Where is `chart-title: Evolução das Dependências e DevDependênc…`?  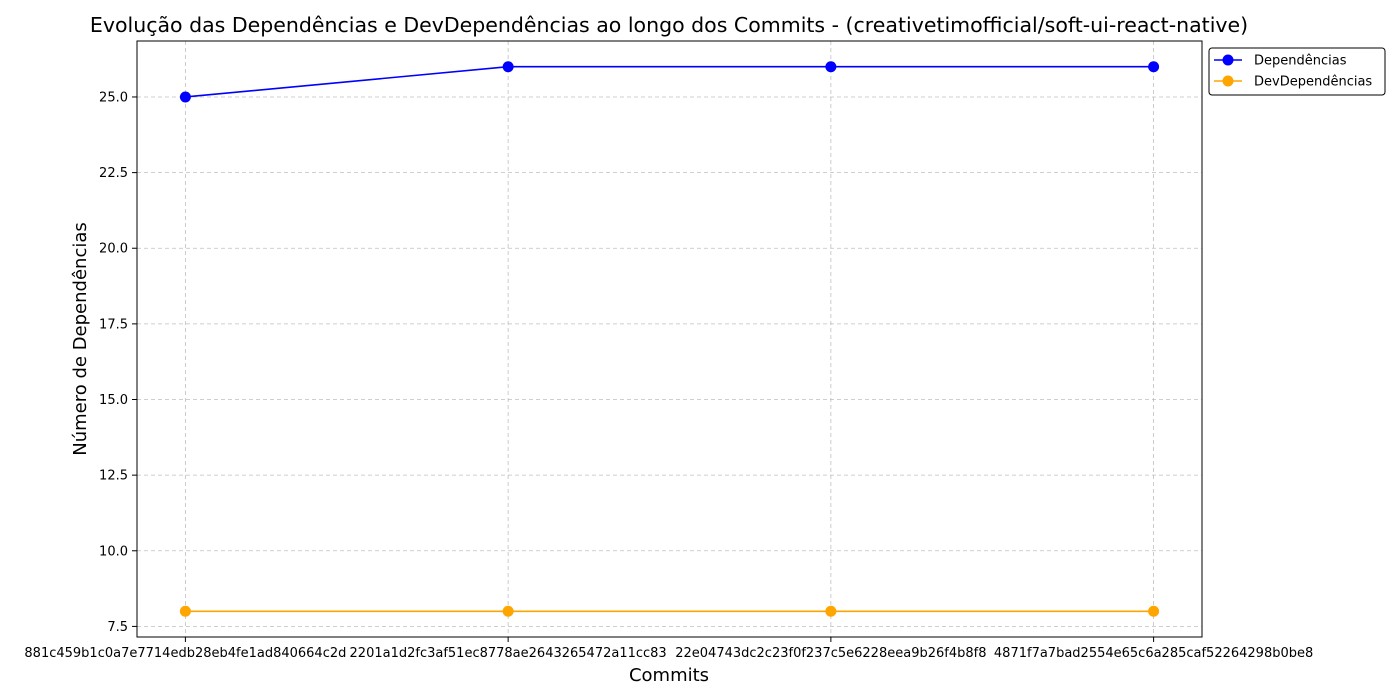 chart-title: Evolução das Dependências e DevDependênc… is located at coordinates (669, 25).